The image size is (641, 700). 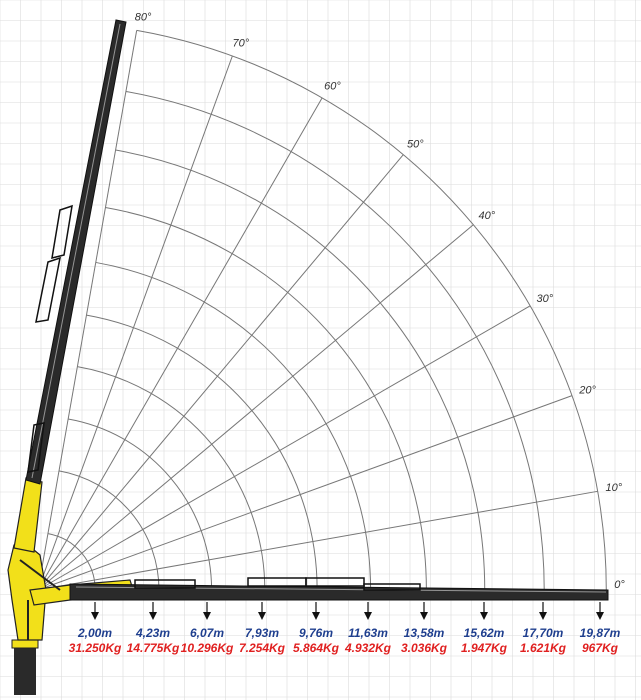 I want to click on reach-label: 17,70m, so click(x=543, y=633).